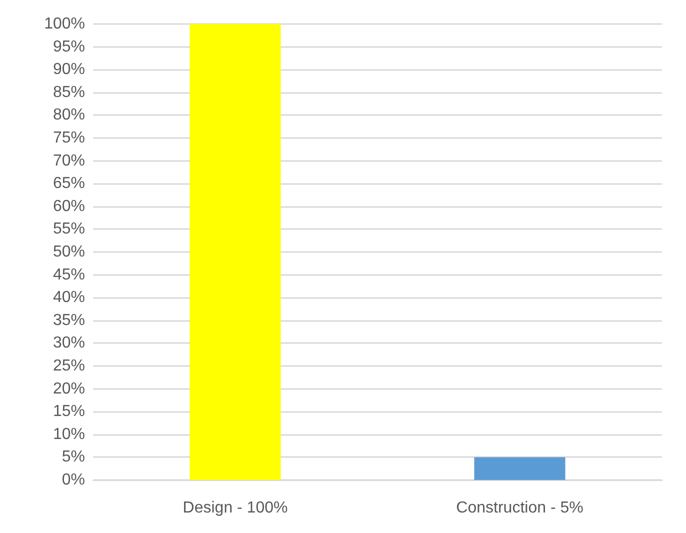 This screenshot has height=533, width=686. What do you see at coordinates (68, 183) in the screenshot?
I see `y-tick-label: 65%` at bounding box center [68, 183].